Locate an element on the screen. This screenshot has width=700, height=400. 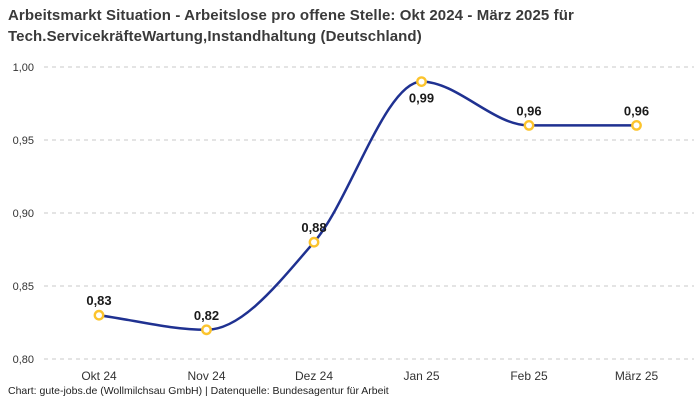
data-point-label: 0,88 is located at coordinates (313, 227).